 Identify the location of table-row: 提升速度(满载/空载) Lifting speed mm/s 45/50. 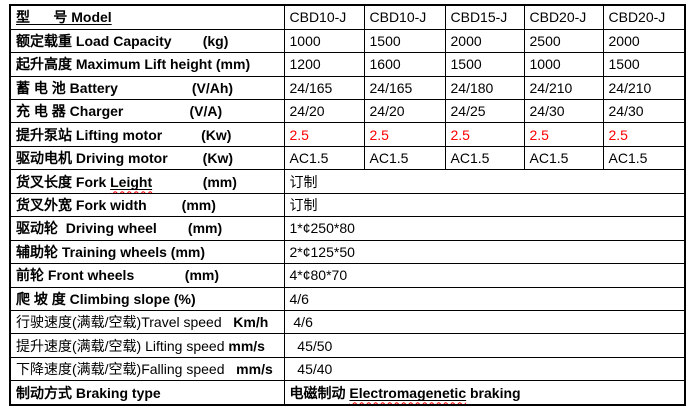
(347, 345).